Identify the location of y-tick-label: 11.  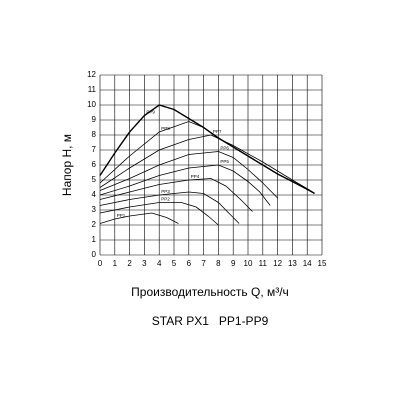
(92, 89).